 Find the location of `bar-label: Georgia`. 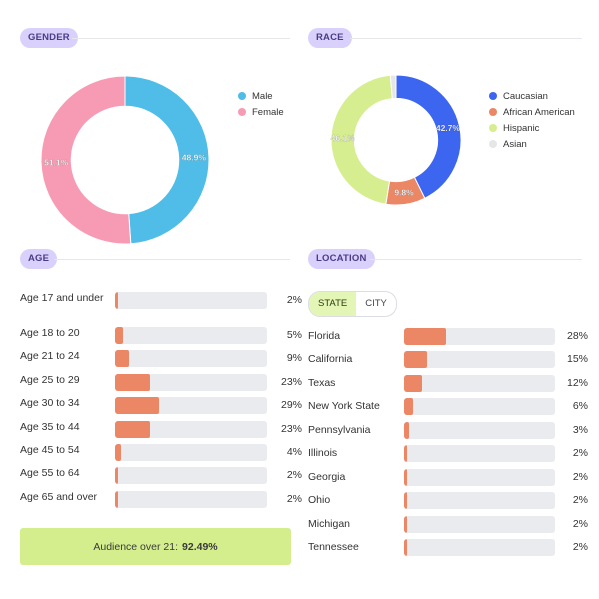

bar-label: Georgia is located at coordinates (327, 477).